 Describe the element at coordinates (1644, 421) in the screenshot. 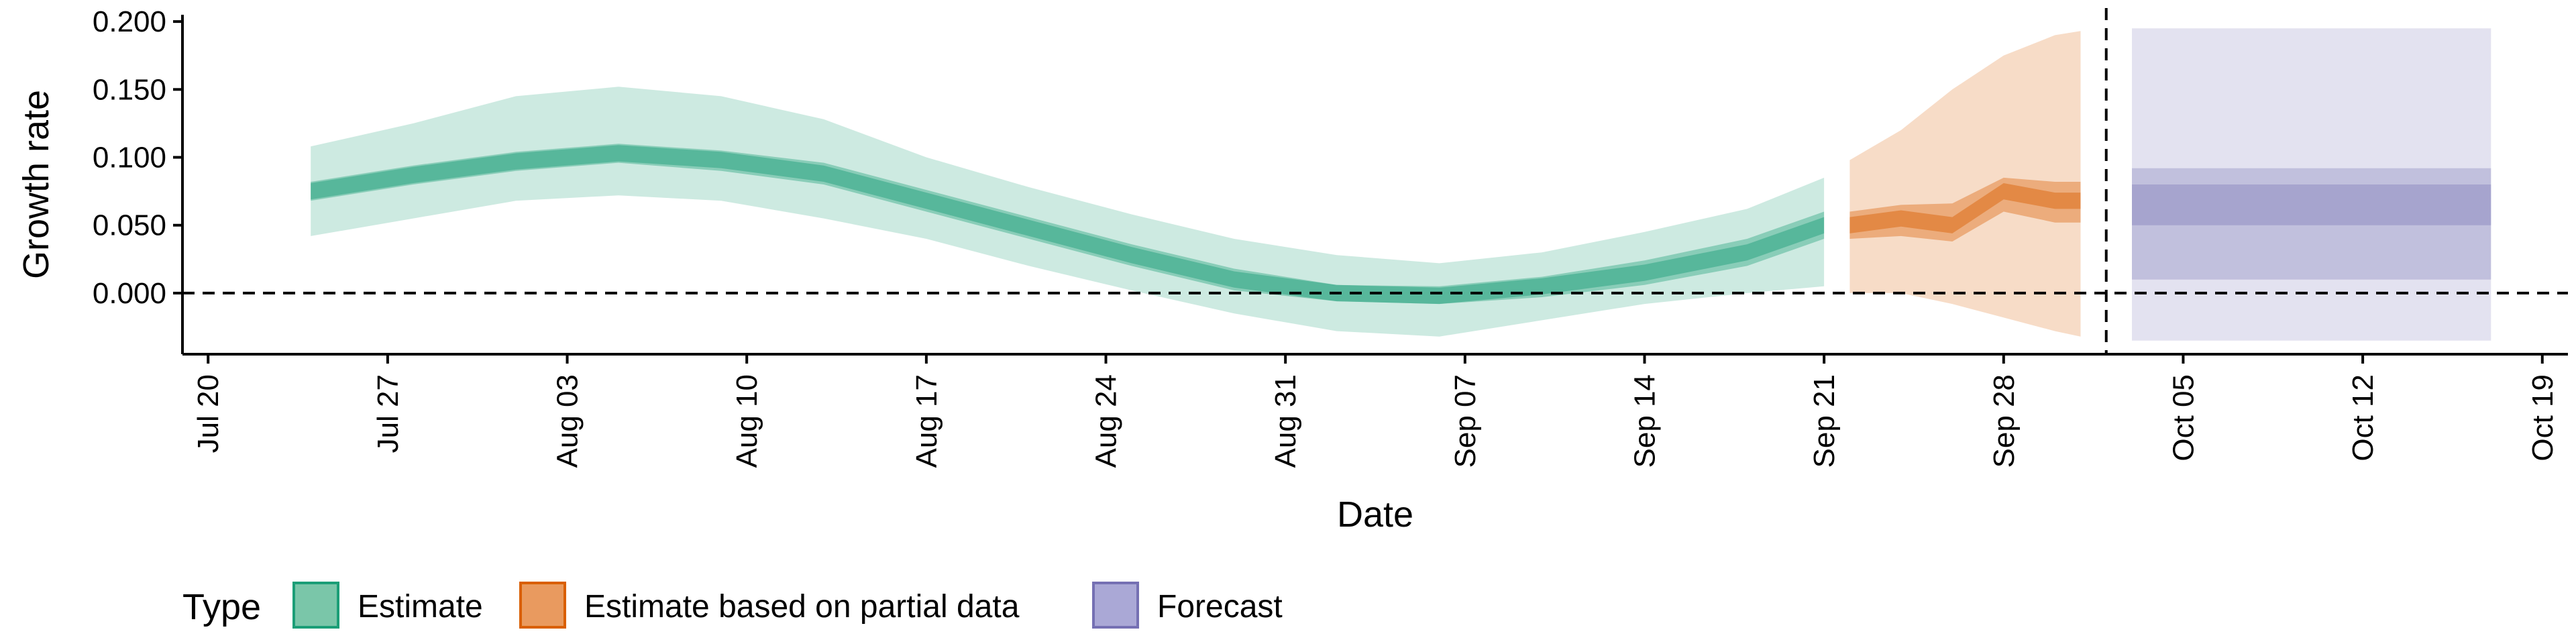

I see `x-tick-label: Sep 14` at that location.